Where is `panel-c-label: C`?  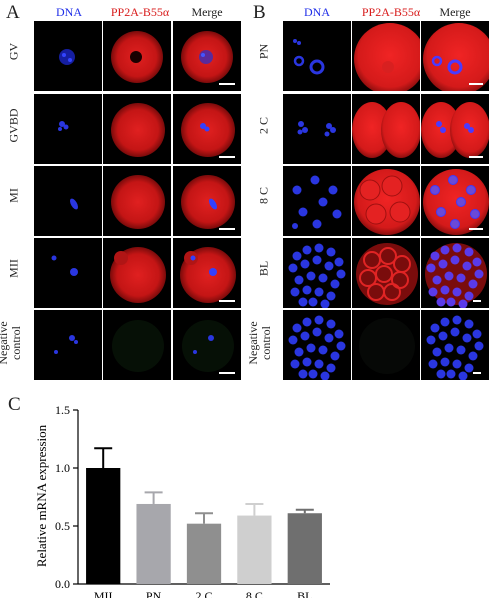
panel-c-label: C is located at coordinates (14, 404).